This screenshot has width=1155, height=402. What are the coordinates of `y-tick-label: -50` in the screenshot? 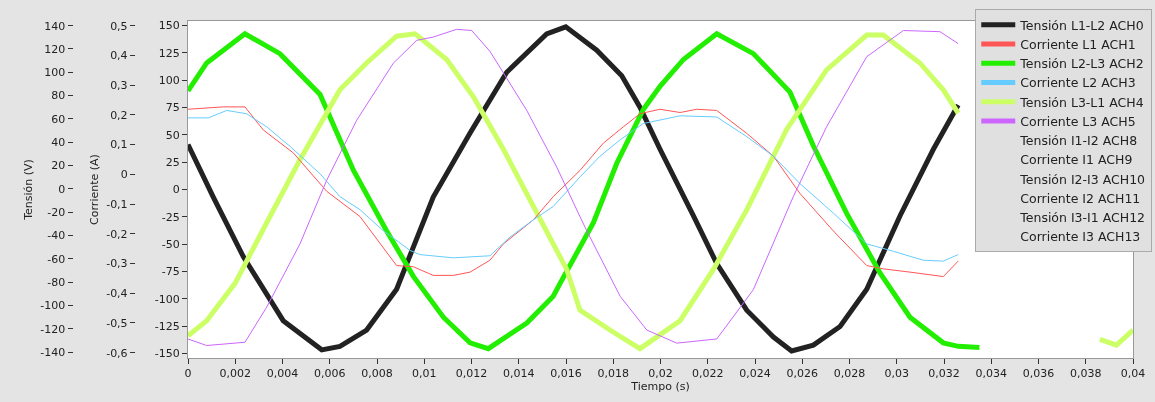 It's located at (170, 245).